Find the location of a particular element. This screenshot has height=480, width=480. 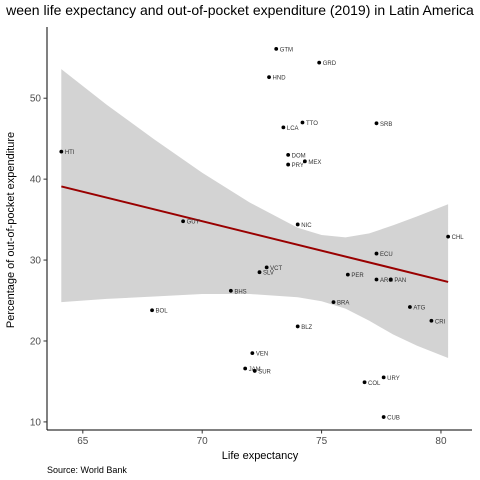

point-label: BOL is located at coordinates (162, 312).